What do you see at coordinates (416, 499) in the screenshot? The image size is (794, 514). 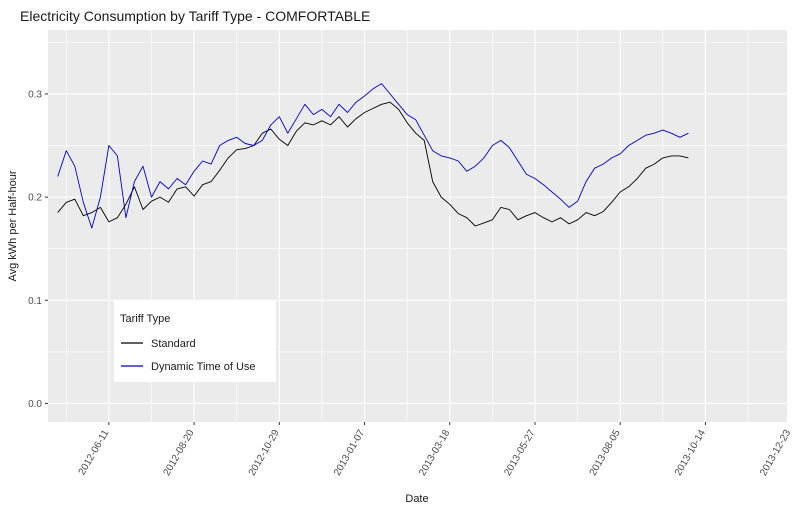 I see `x-axis-title: Date` at bounding box center [416, 499].